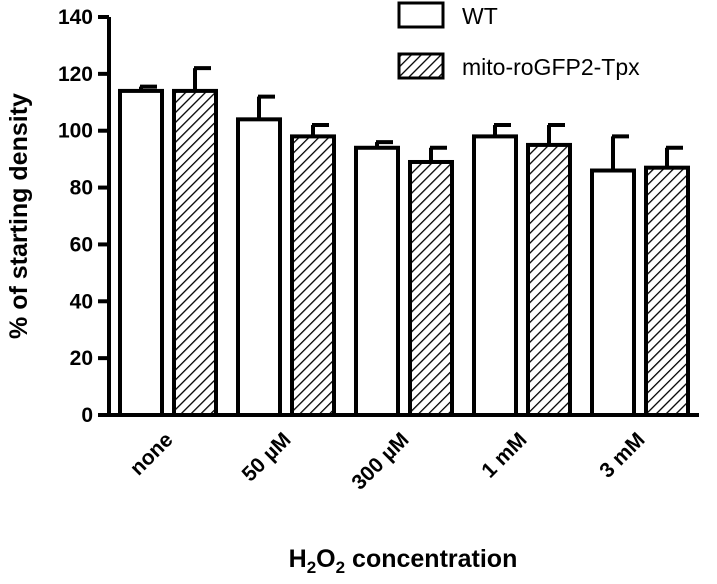 The width and height of the screenshot is (717, 584). I want to click on error-bars-group, so click(411, 118).